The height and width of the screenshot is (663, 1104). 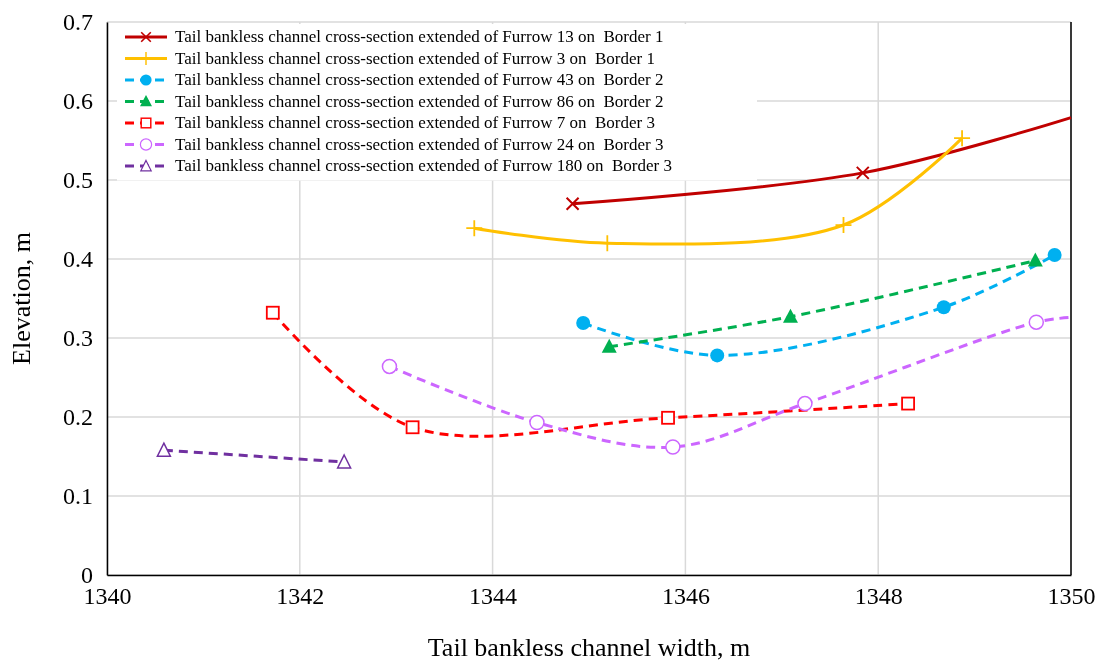 I want to click on y-tick-label: 0.2, so click(x=78, y=417).